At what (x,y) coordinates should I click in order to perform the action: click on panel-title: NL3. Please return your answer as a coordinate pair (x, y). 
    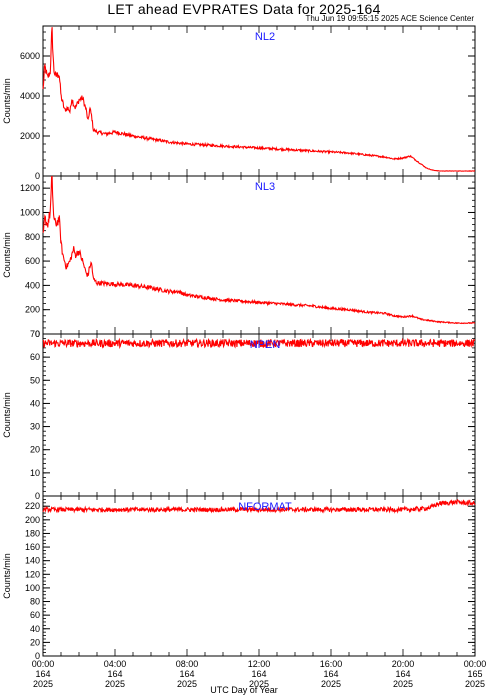
    Looking at the image, I should click on (265, 187).